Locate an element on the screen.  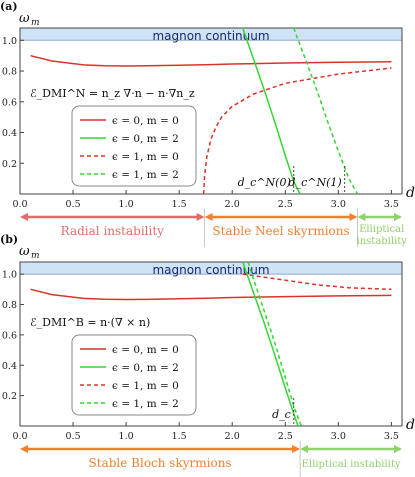
critical-d-label: d_c^N(1) is located at coordinates (315, 182).